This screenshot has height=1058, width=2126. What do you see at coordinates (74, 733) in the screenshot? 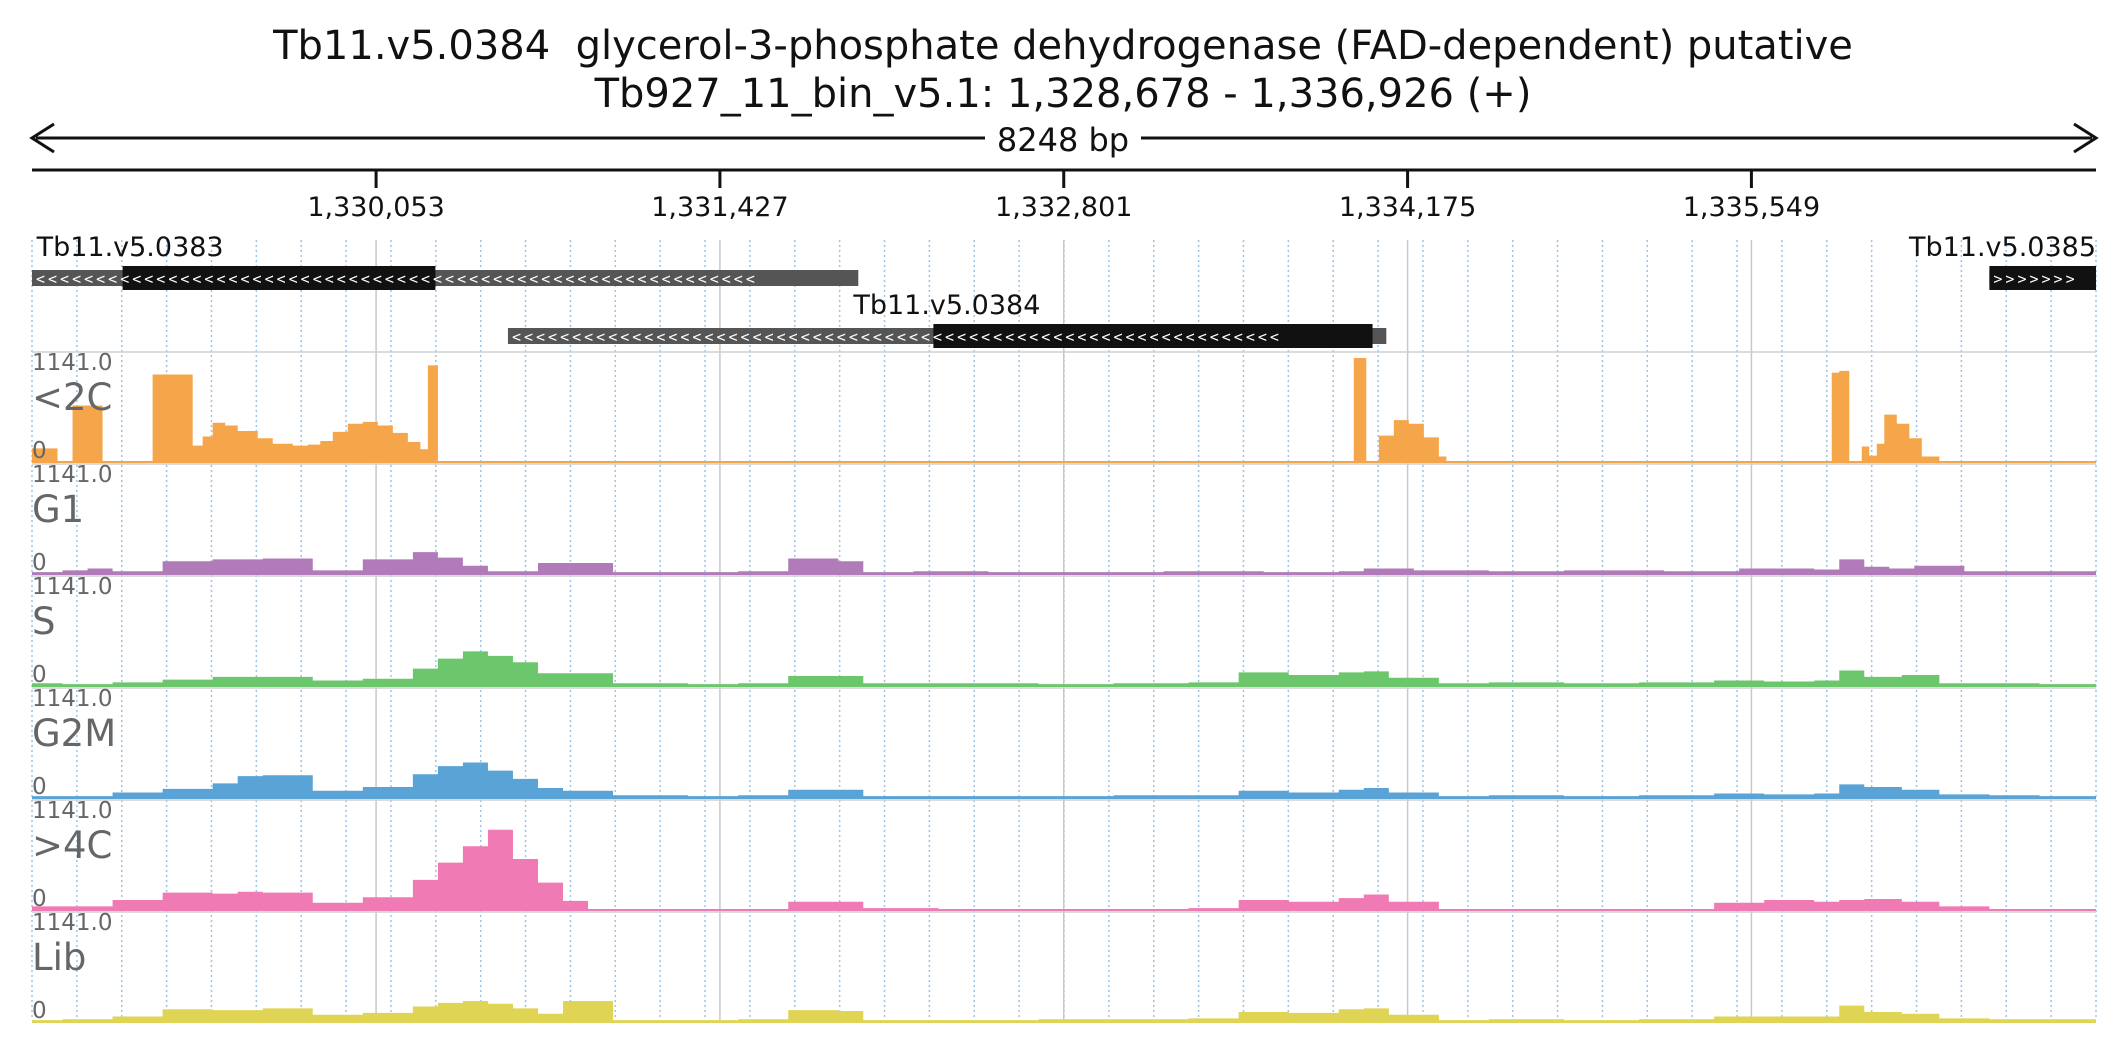
I see `track-name: G2M` at bounding box center [74, 733].